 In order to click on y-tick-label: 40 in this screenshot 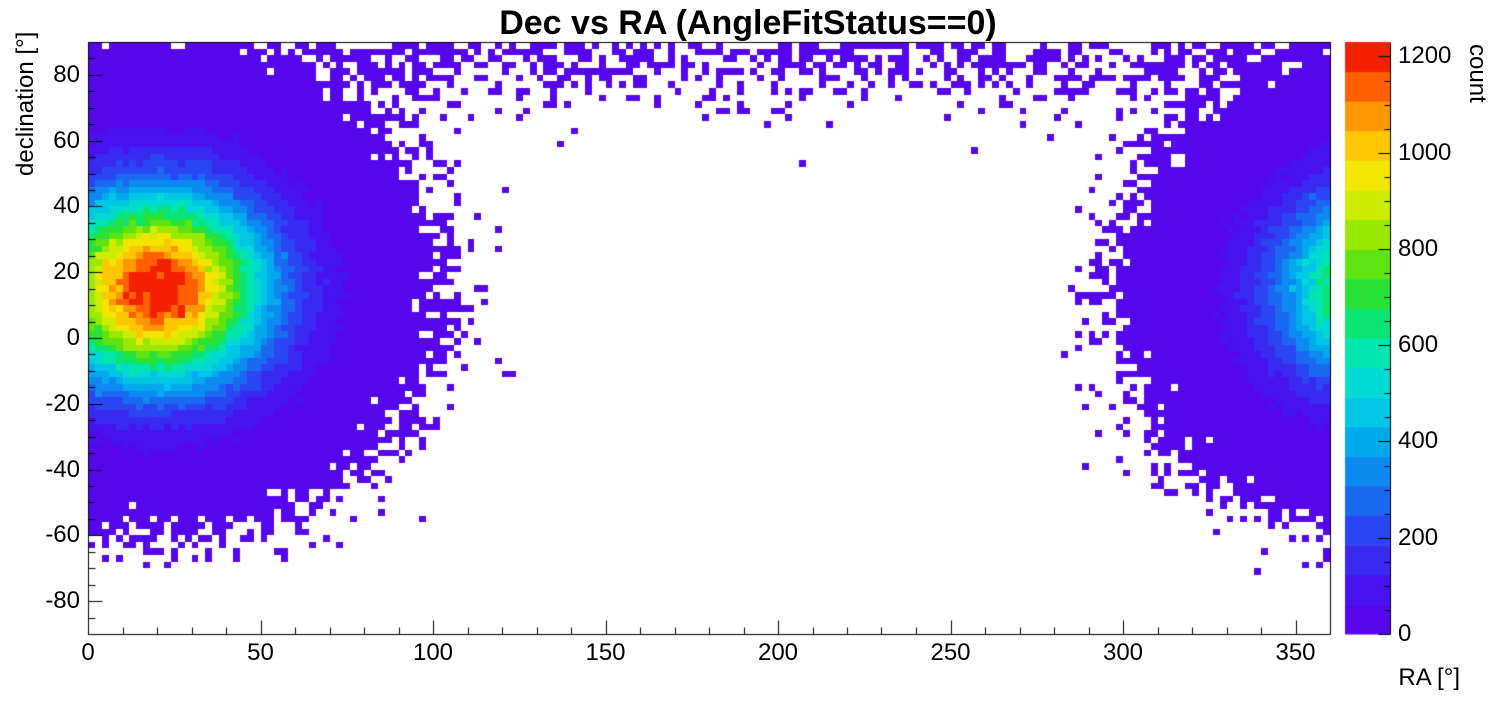, I will do `click(66, 206)`.